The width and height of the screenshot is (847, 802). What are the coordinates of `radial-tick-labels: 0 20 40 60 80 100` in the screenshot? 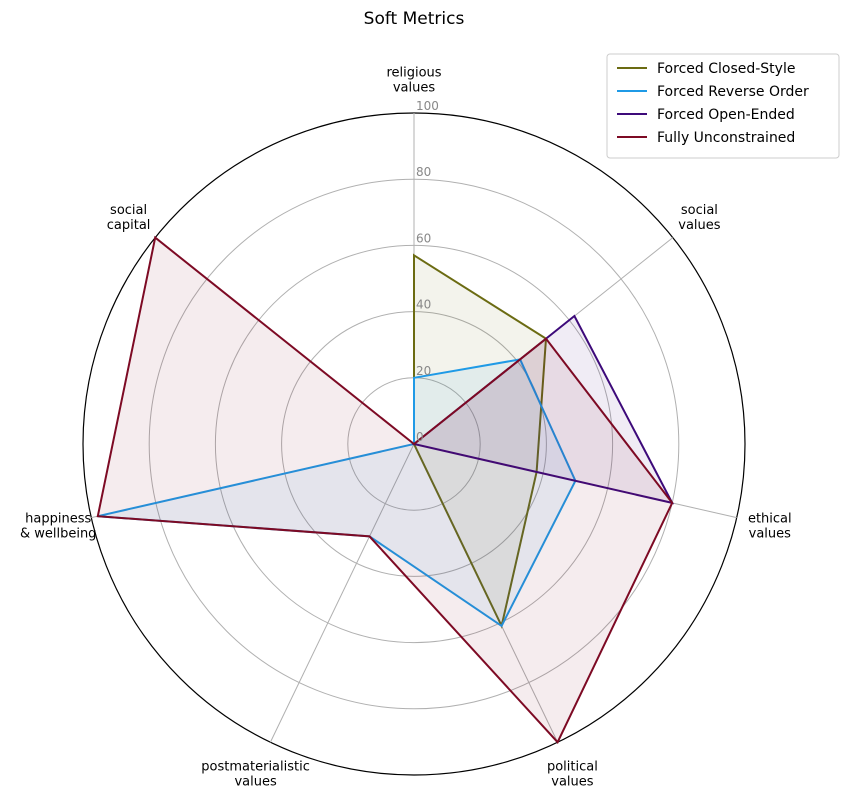 It's located at (427, 271).